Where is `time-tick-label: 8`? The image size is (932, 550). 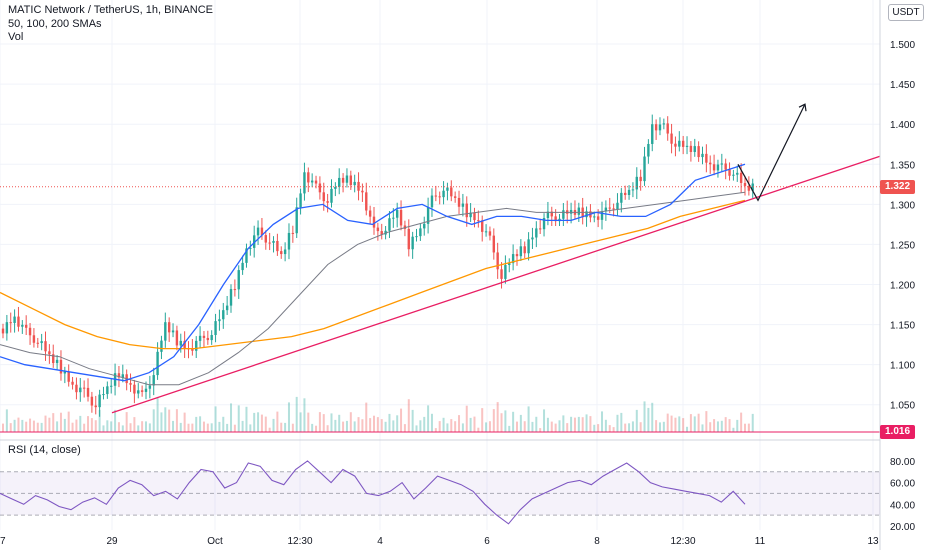 time-tick-label: 8 is located at coordinates (597, 541).